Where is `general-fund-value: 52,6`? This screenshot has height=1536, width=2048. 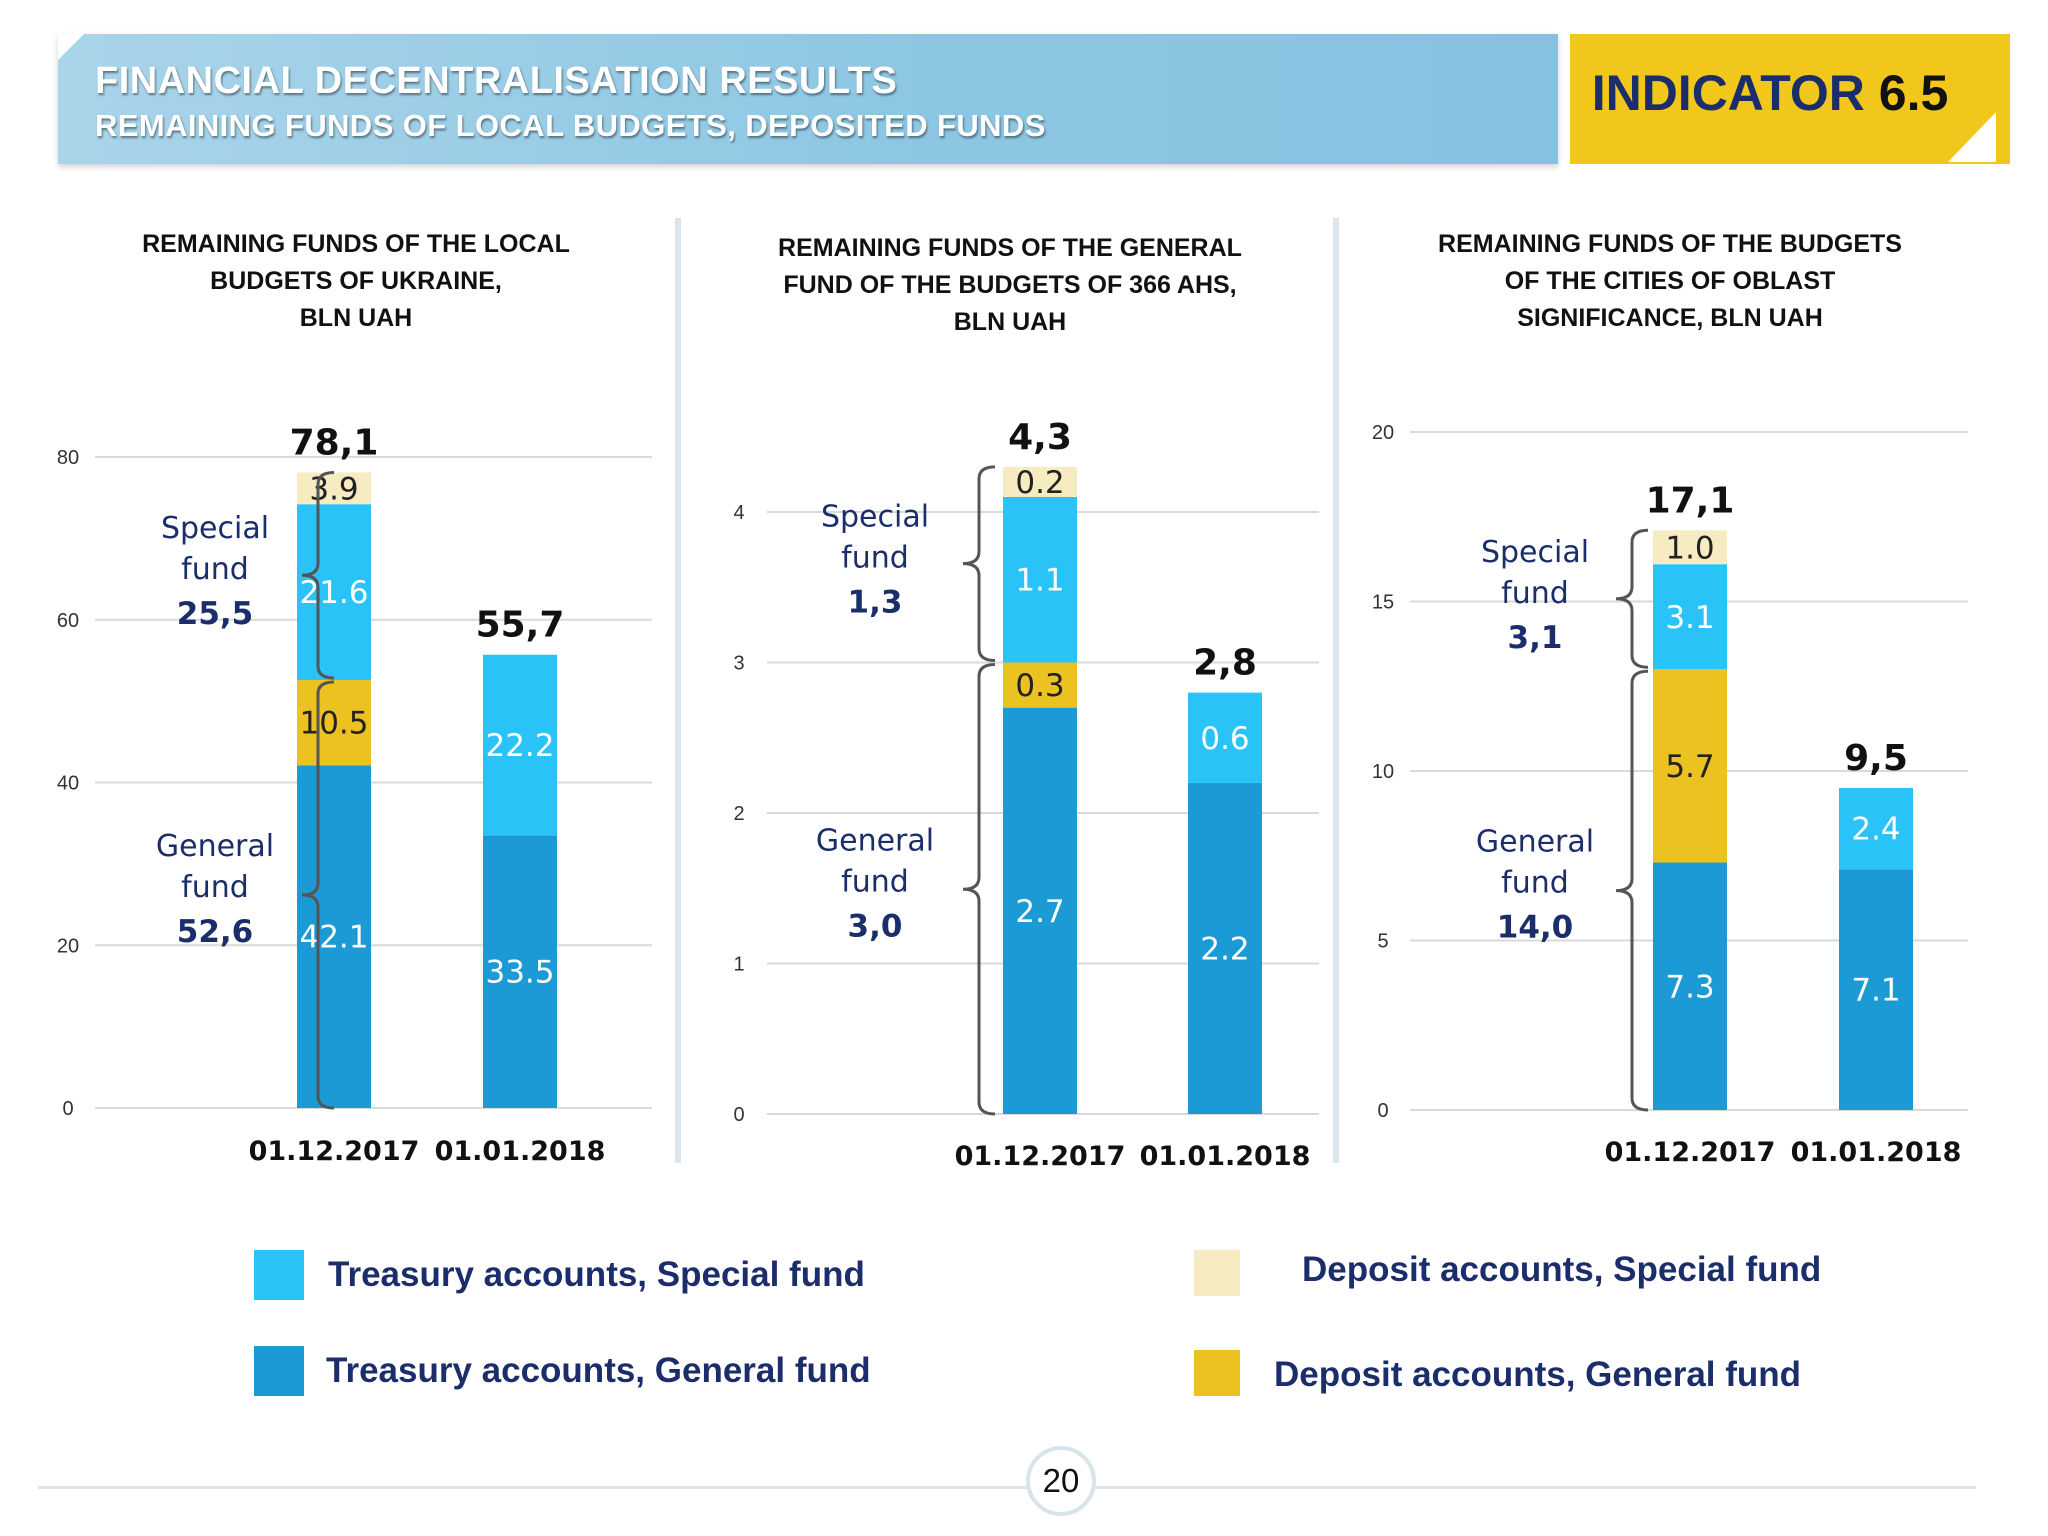
general-fund-value: 52,6 is located at coordinates (215, 932).